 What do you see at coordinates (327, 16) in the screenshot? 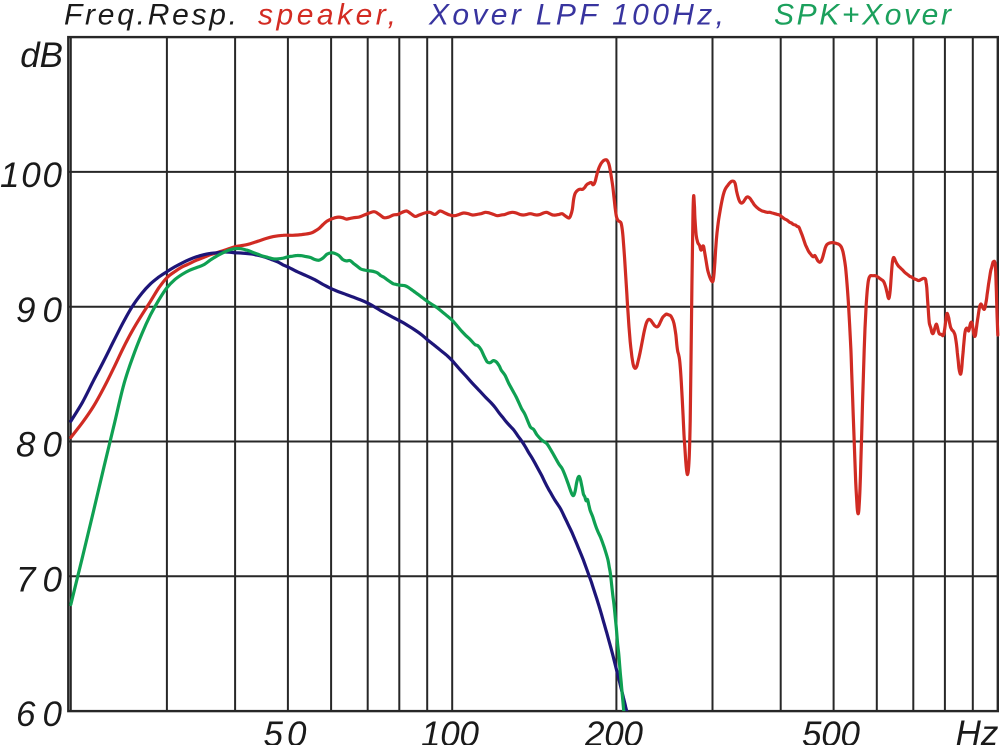
I see `svg-text: speaker,` at bounding box center [327, 16].